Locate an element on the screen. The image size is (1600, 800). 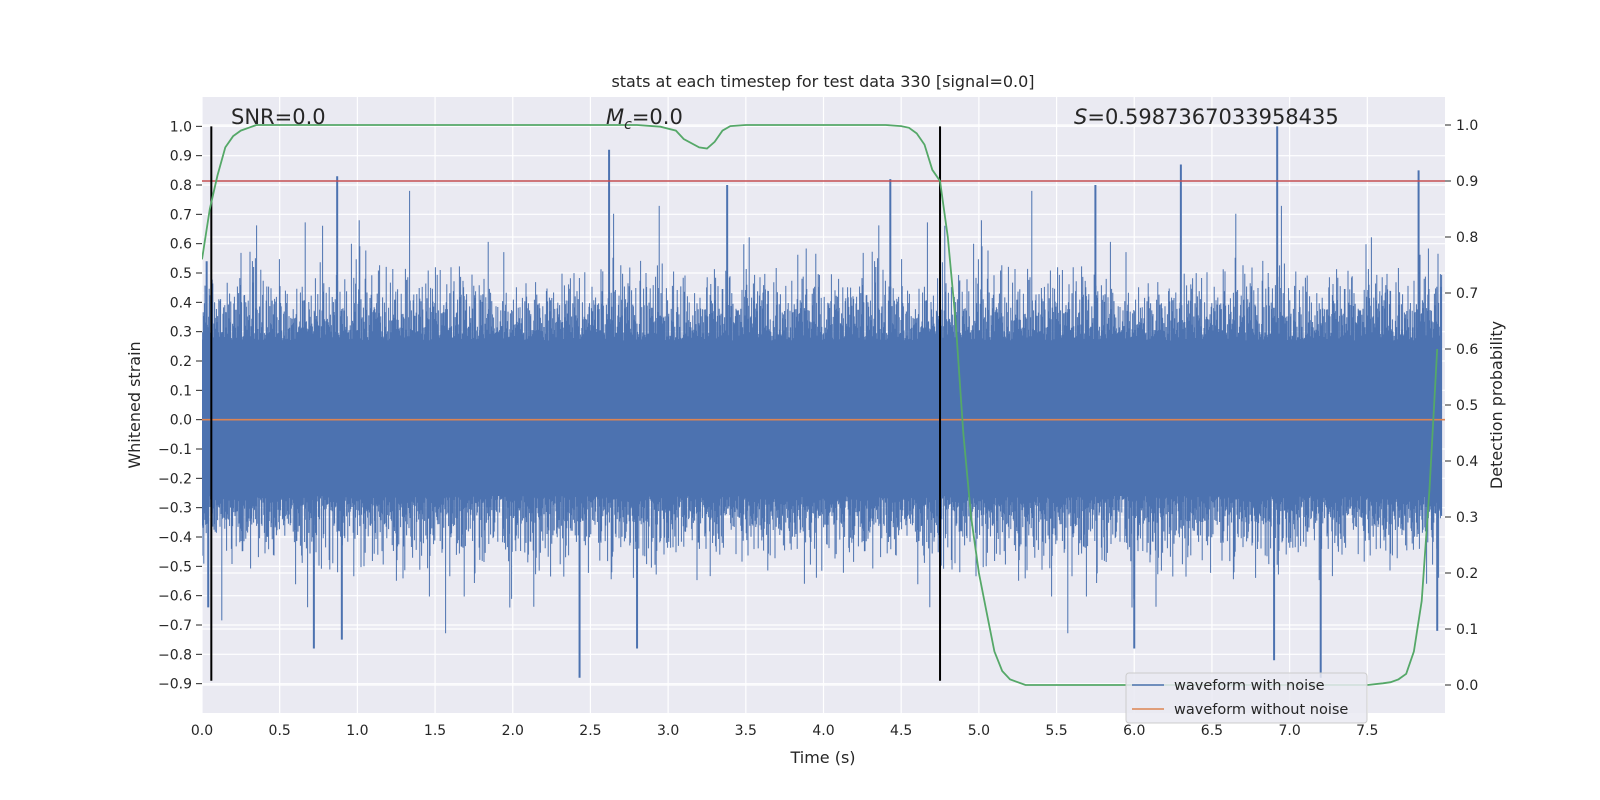
y-tick-label: 1.0 is located at coordinates (181, 127).